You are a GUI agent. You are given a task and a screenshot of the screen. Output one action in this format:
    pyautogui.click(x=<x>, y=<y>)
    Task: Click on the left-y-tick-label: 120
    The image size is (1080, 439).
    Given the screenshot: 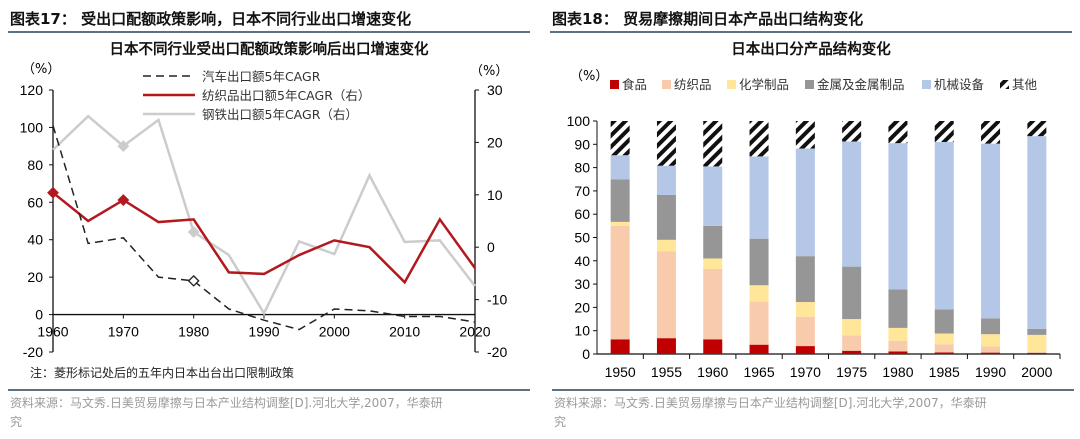 What is the action you would take?
    pyautogui.click(x=32, y=90)
    